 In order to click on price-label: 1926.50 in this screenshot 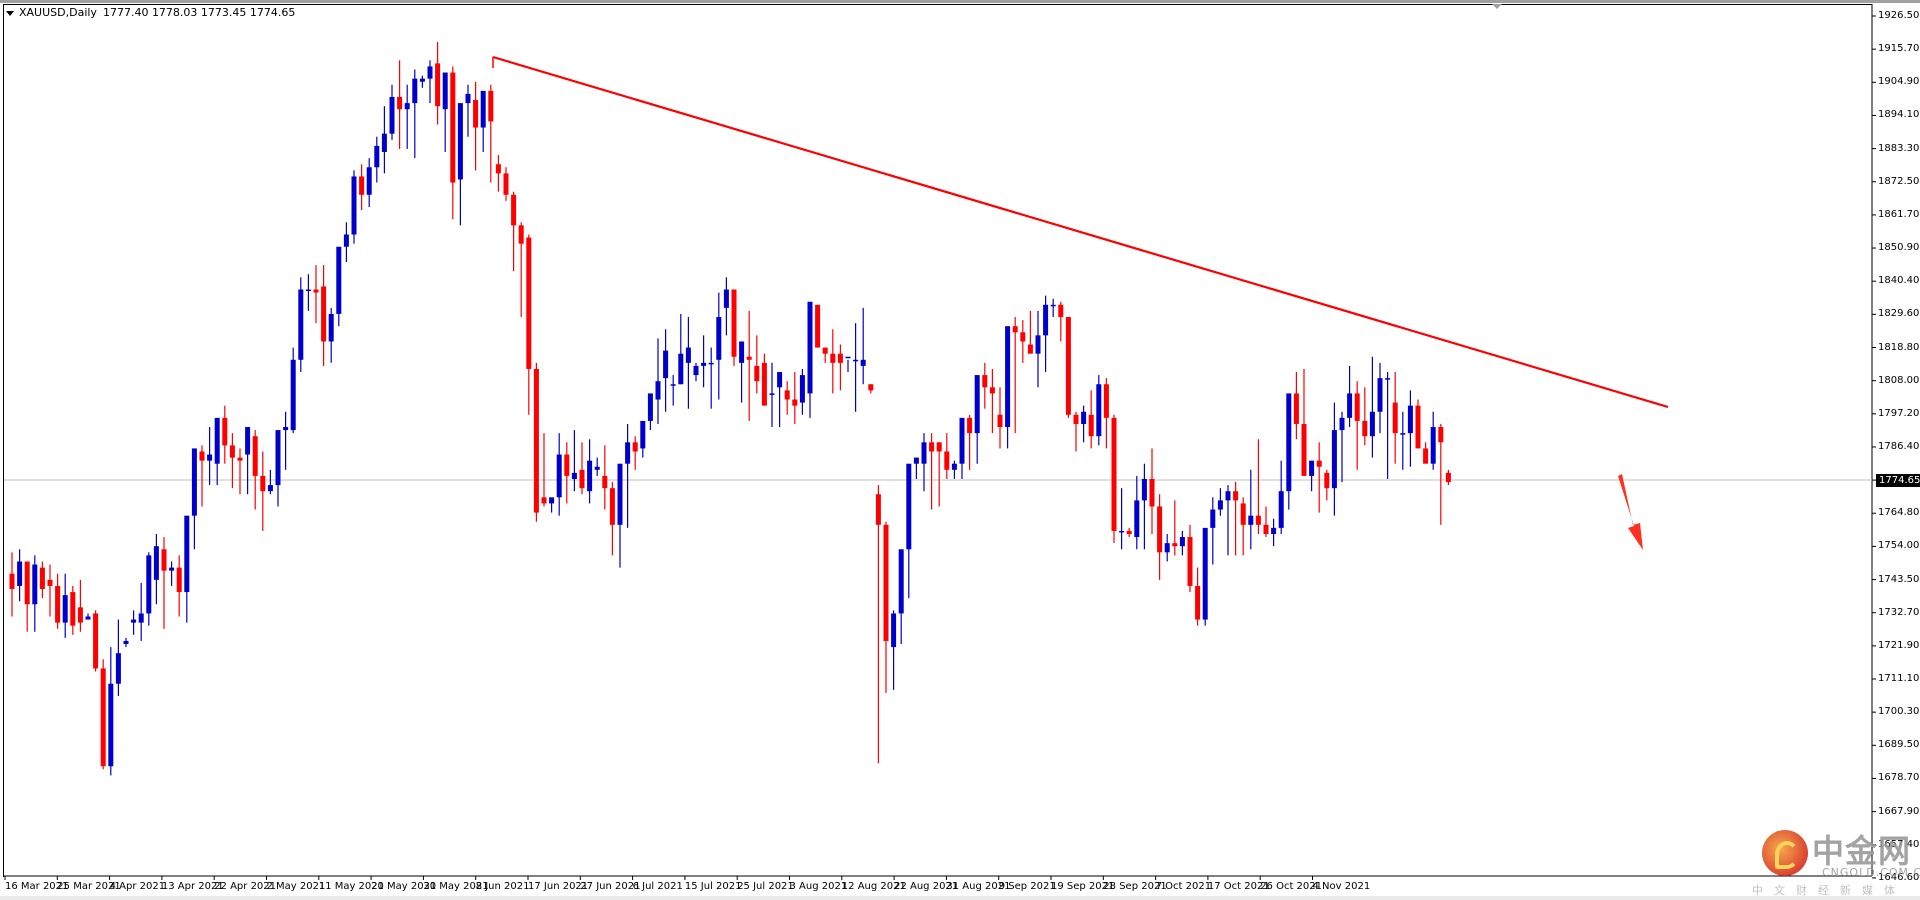, I will do `click(1899, 15)`.